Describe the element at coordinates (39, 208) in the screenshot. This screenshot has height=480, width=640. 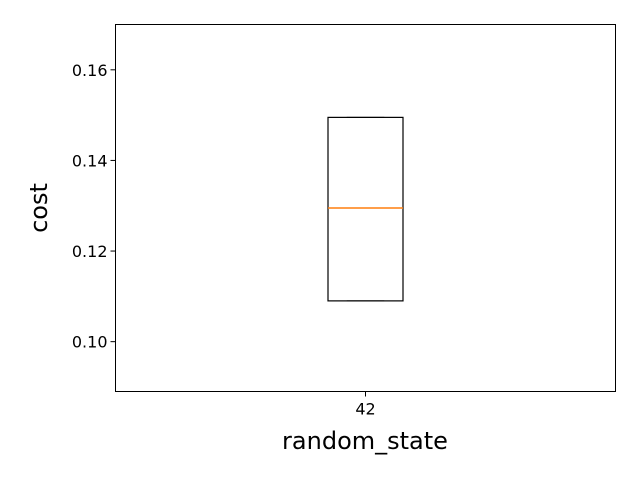
I see `y-axis-label: cost` at that location.